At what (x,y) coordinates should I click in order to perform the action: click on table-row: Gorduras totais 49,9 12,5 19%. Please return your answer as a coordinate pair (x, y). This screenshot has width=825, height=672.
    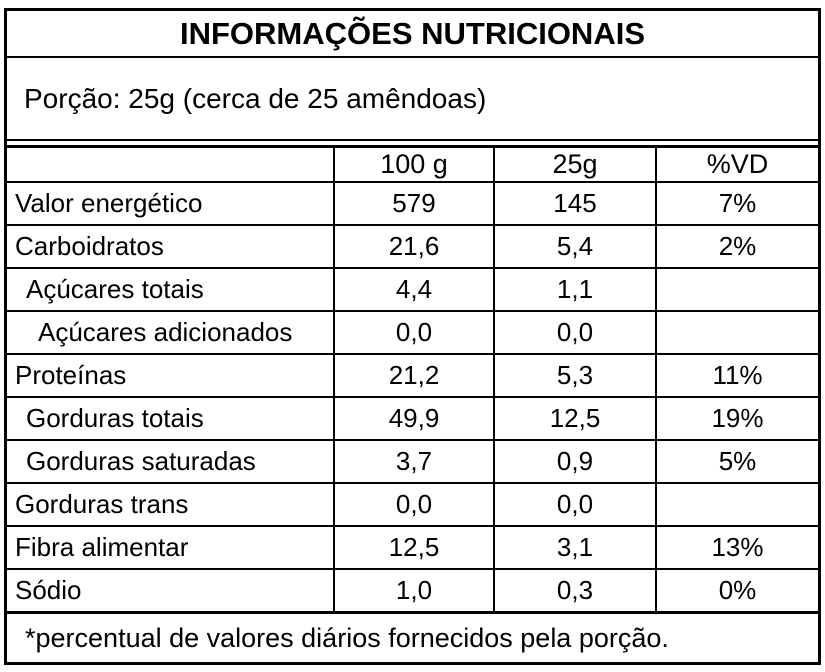
    Looking at the image, I should click on (412, 419).